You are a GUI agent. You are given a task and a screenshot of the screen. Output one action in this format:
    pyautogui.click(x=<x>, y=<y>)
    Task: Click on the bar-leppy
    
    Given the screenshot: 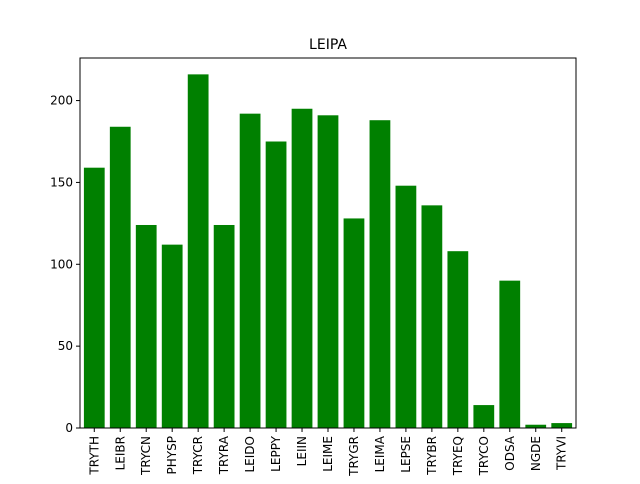 What is the action you would take?
    pyautogui.click(x=276, y=284)
    